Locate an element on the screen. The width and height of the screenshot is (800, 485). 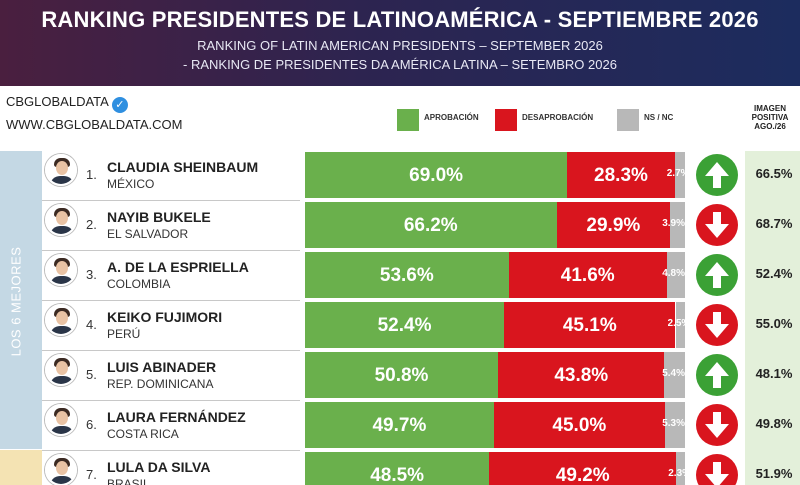
positive-image-value: 49.8% is located at coordinates (774, 423).